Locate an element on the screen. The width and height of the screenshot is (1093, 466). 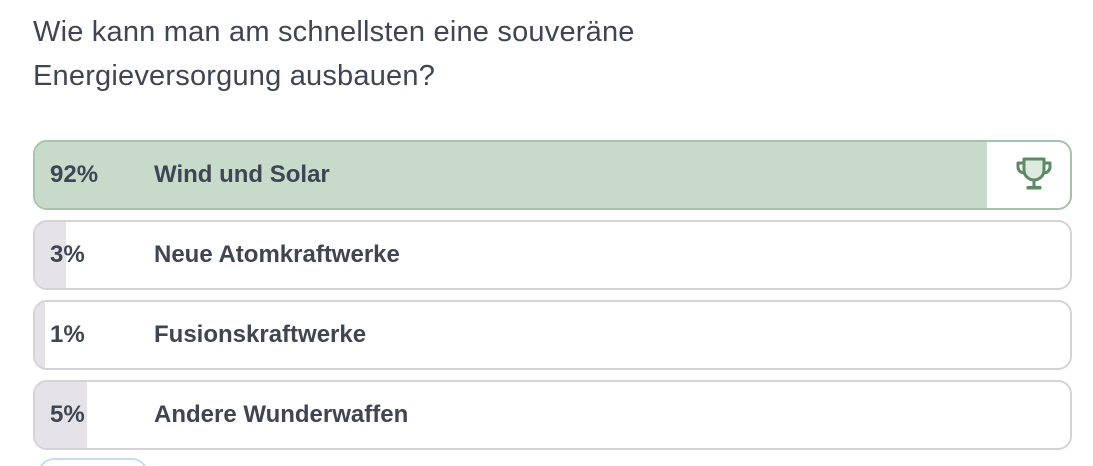
poll-option-wind-und-solar: 92% Wind und Solar is located at coordinates (552, 175).